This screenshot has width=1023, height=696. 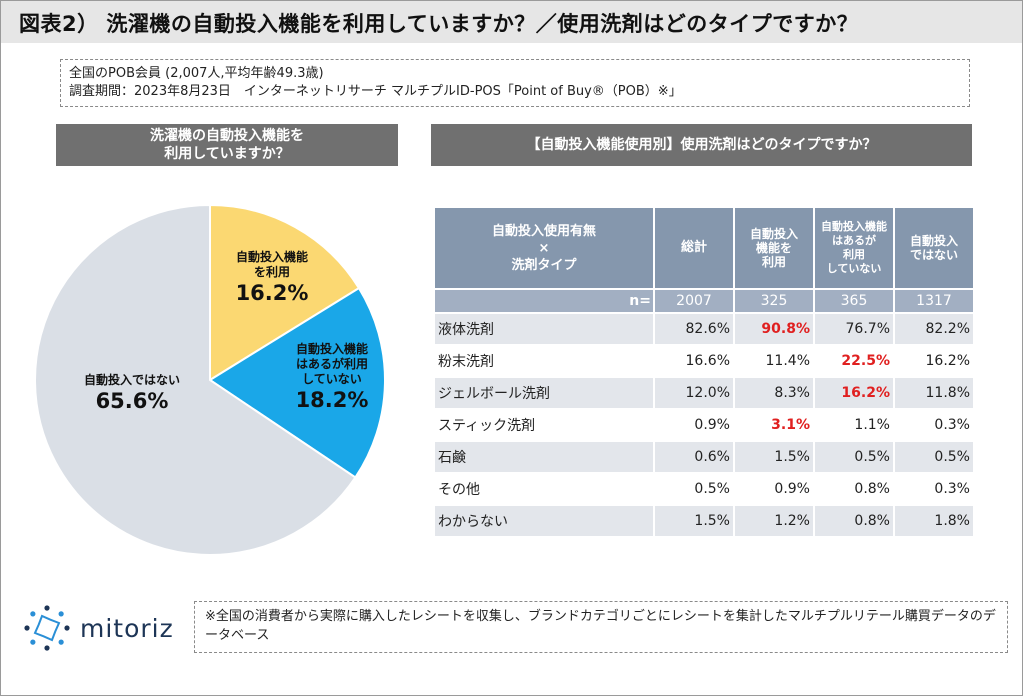 I want to click on corner-line3: 洗剤タイプ, so click(x=544, y=265).